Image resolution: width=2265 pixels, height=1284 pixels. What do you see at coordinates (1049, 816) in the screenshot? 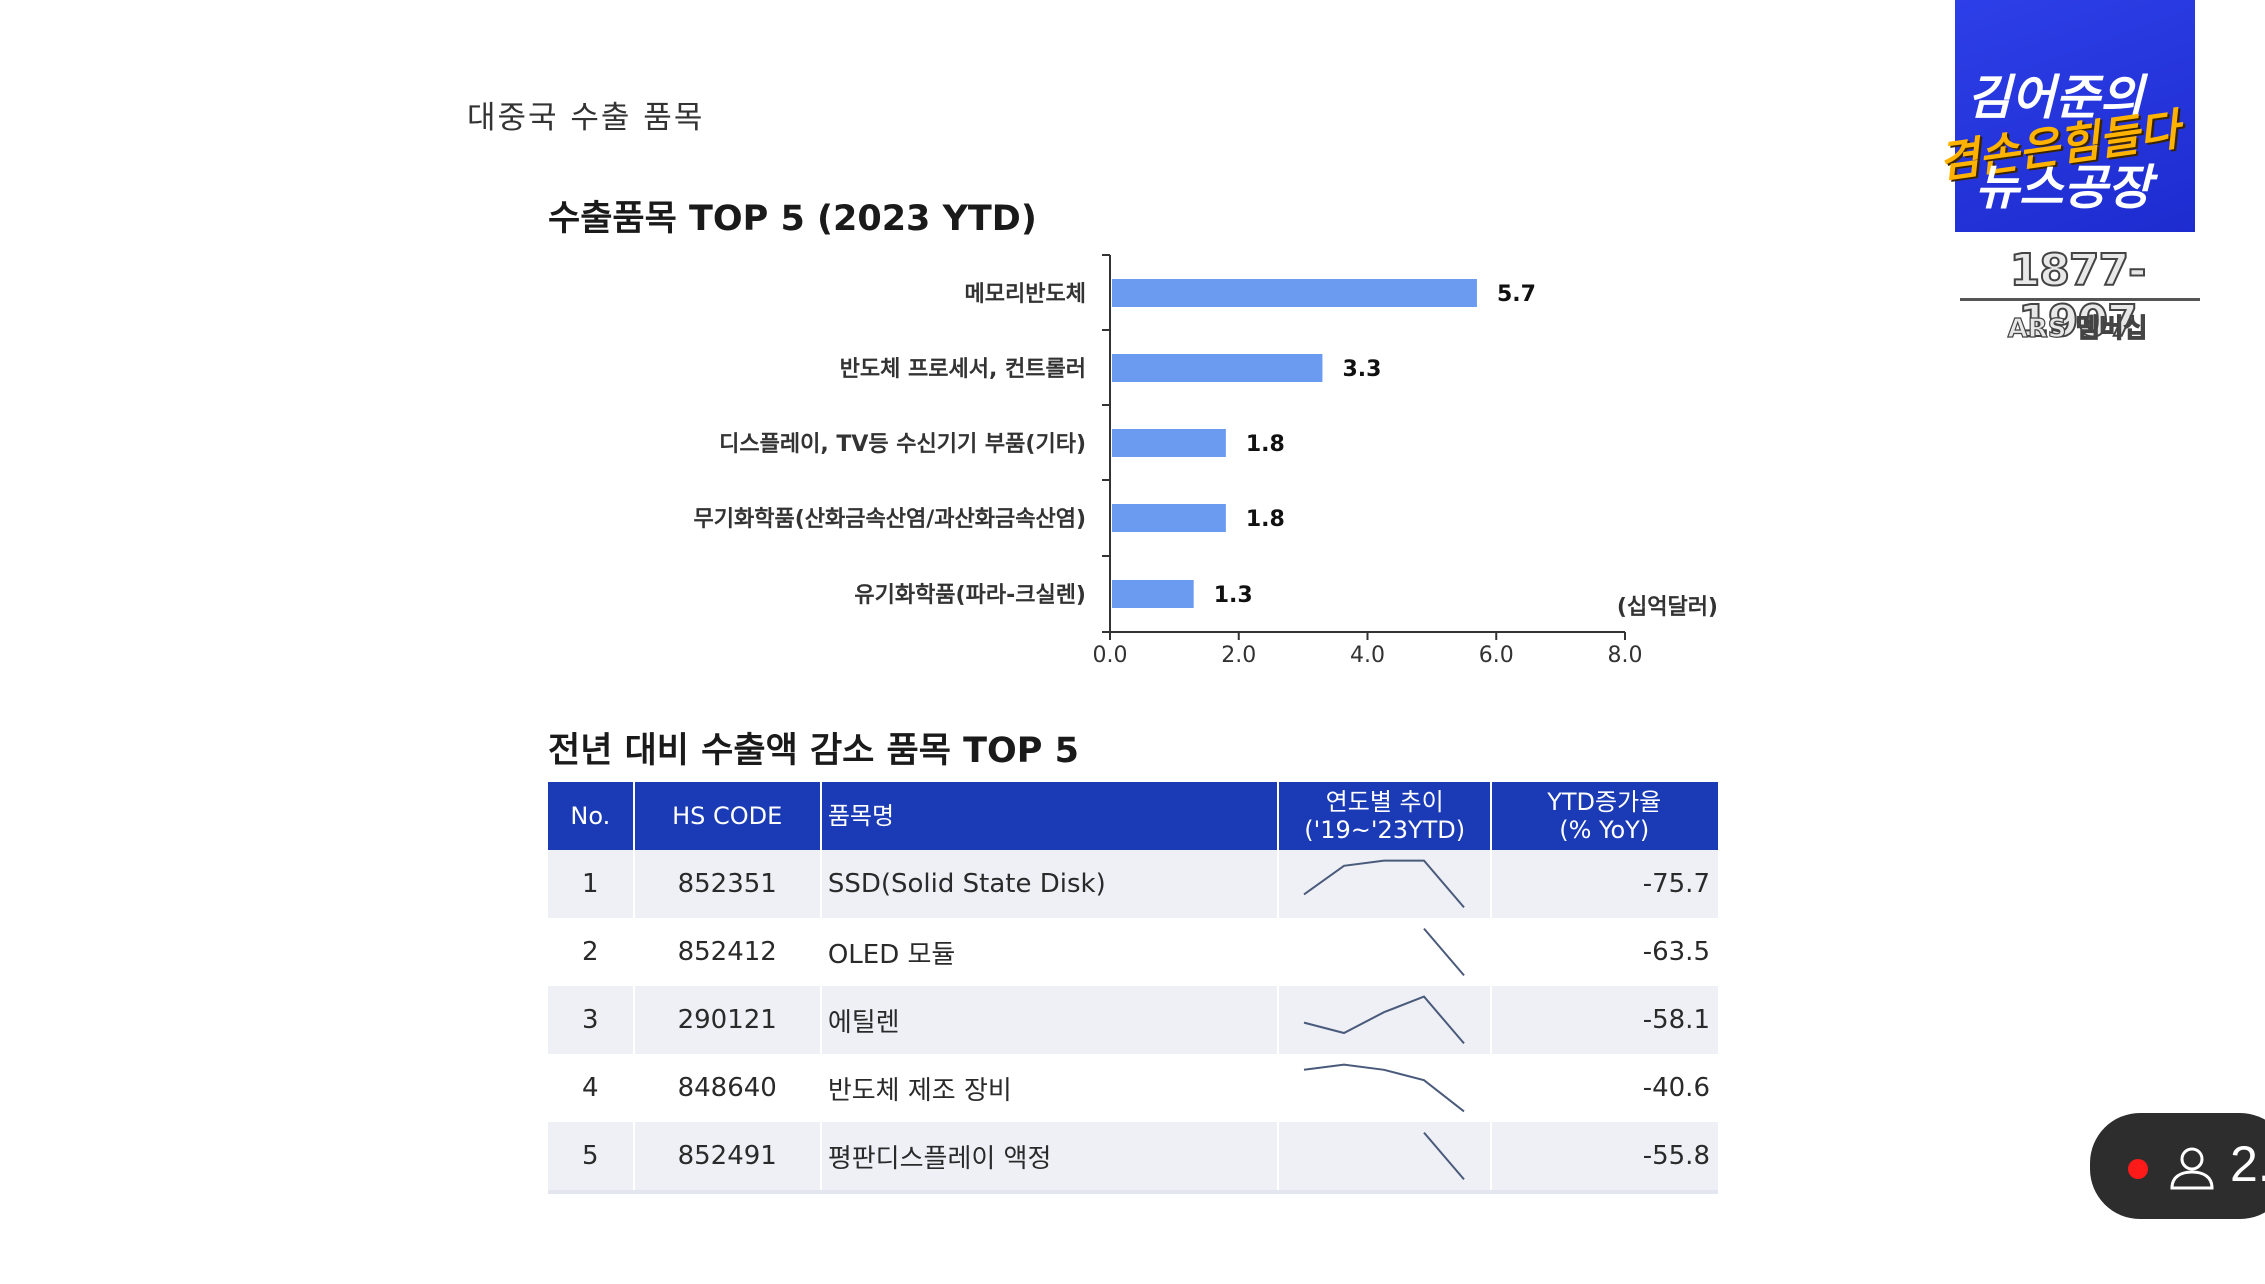
I see `header-item-name: 품목명` at bounding box center [1049, 816].